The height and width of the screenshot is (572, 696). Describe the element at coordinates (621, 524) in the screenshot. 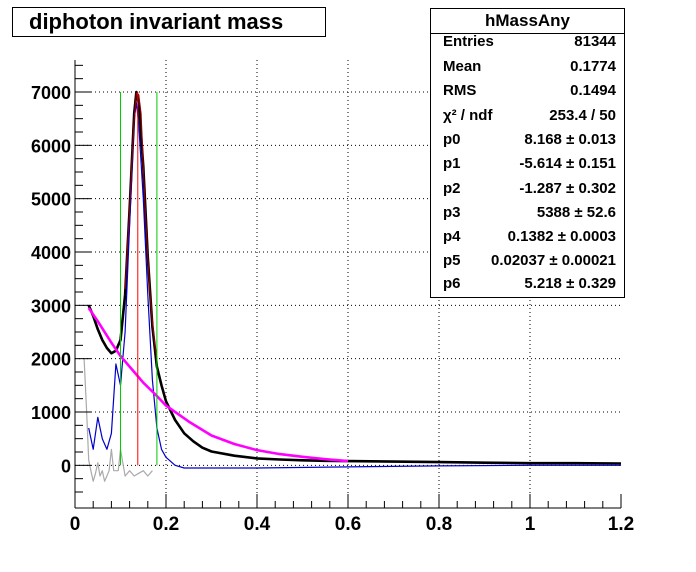

I see `x-tick-label: 1.2` at that location.